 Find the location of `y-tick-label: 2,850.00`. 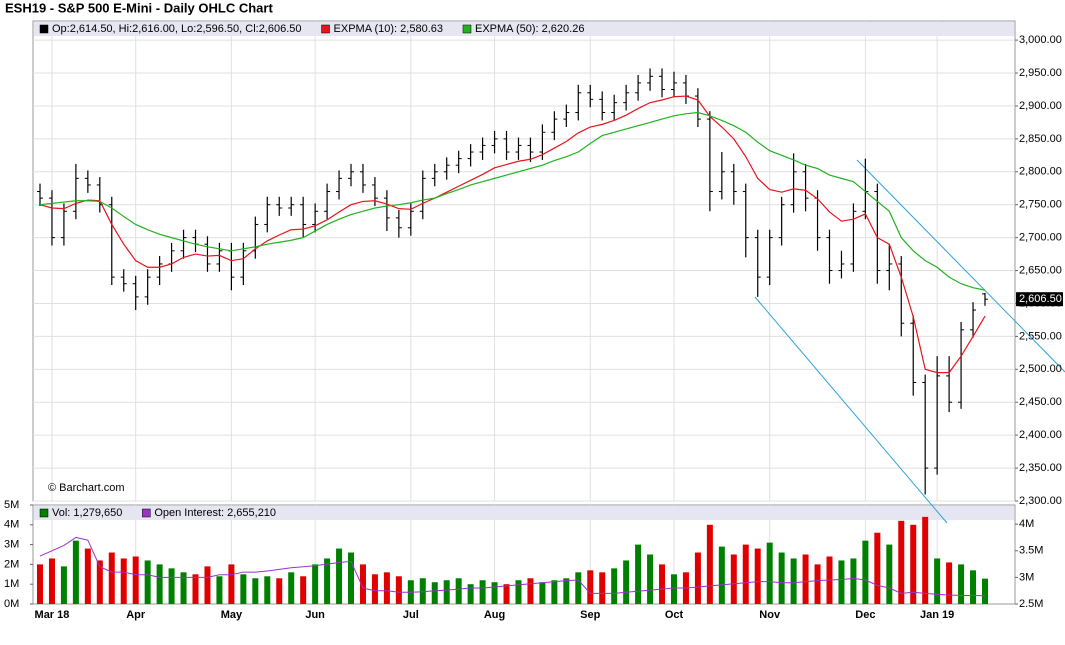

y-tick-label: 2,850.00 is located at coordinates (1040, 139).